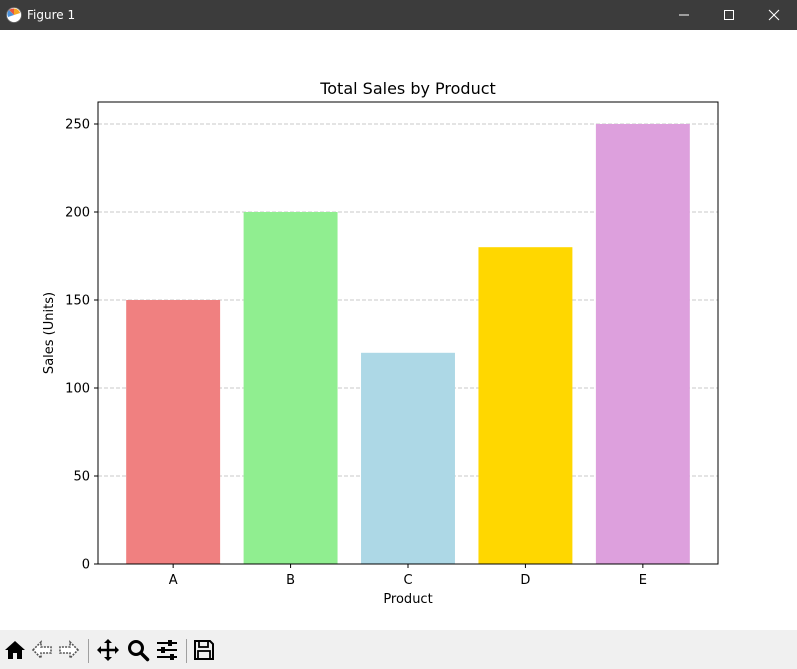 The width and height of the screenshot is (797, 669). I want to click on save-icon, so click(204, 650).